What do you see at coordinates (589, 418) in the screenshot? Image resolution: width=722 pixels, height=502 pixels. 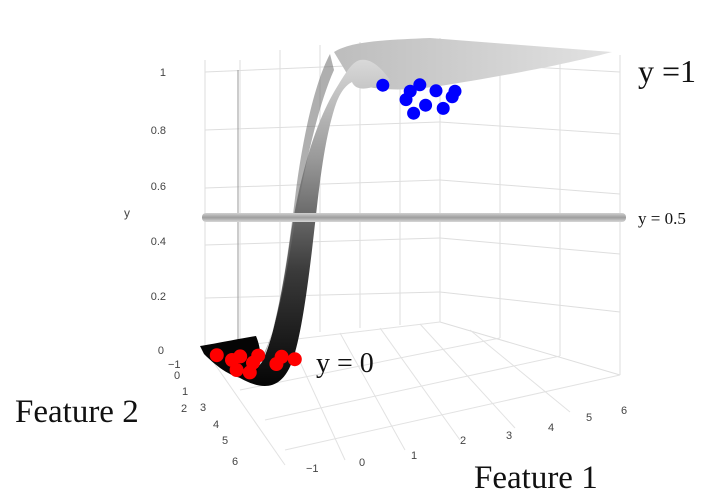 I see `f1-tick-label: 5` at bounding box center [589, 418].